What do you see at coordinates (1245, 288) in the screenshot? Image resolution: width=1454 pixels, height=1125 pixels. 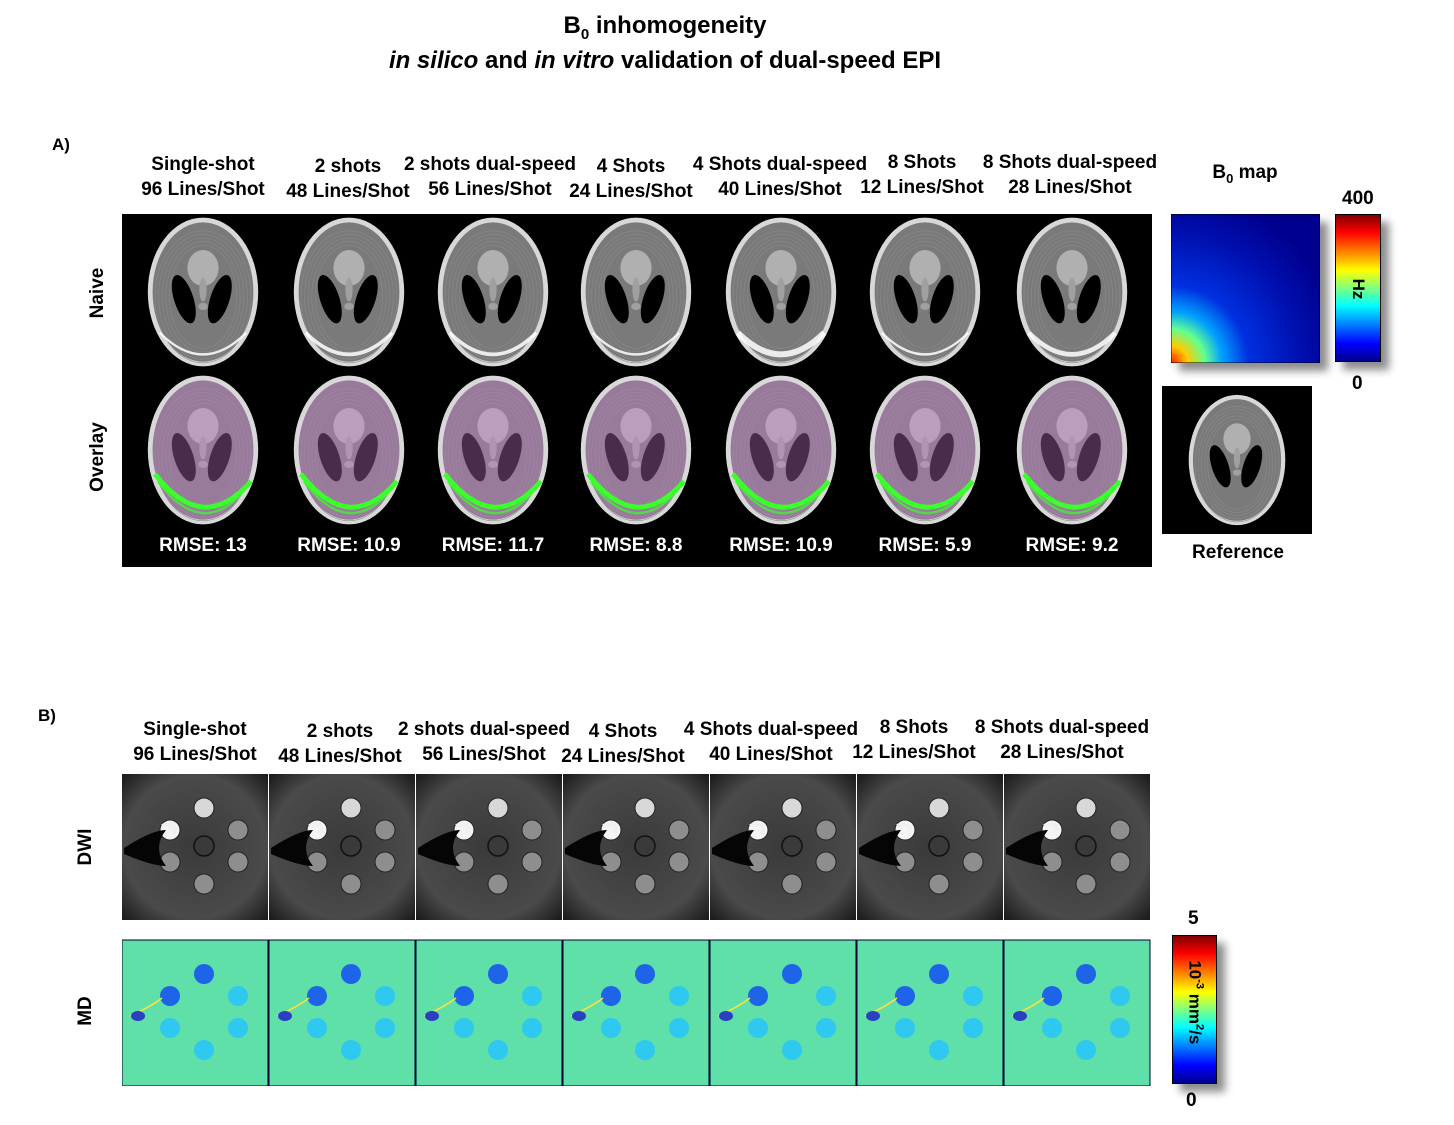 I see `b0-map-image` at bounding box center [1245, 288].